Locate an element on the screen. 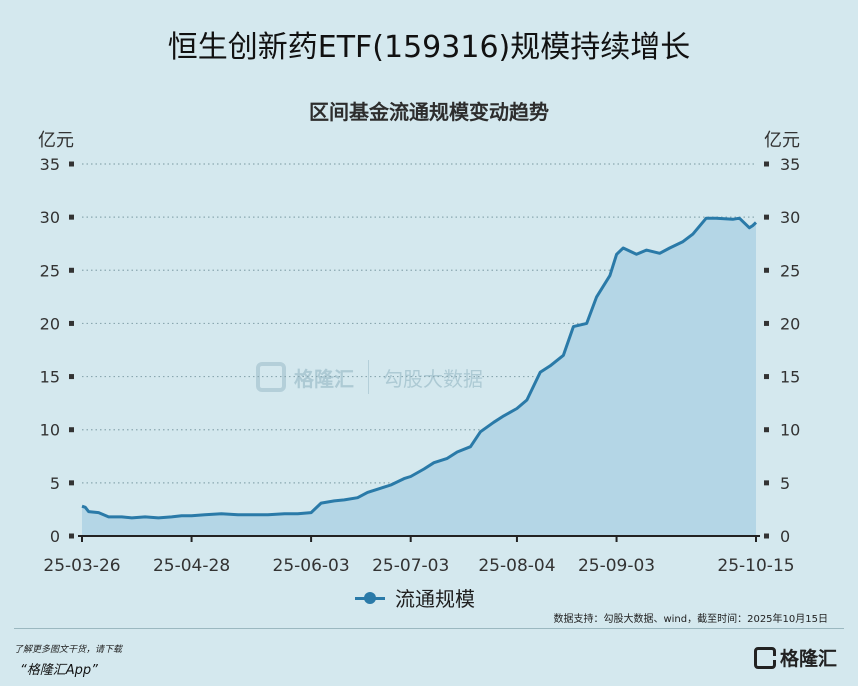 Image resolution: width=858 pixels, height=686 pixels. y-tick-label-right: 35 is located at coordinates (790, 164).